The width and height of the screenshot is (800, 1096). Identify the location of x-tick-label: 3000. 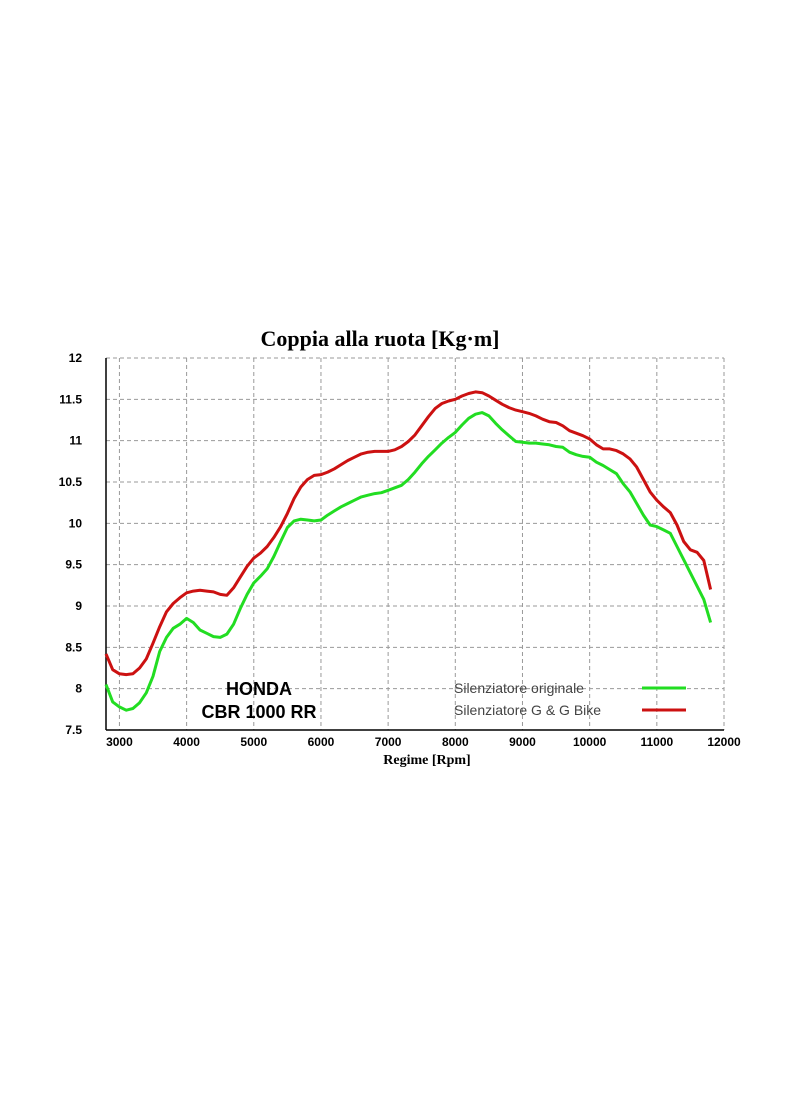
(119, 742).